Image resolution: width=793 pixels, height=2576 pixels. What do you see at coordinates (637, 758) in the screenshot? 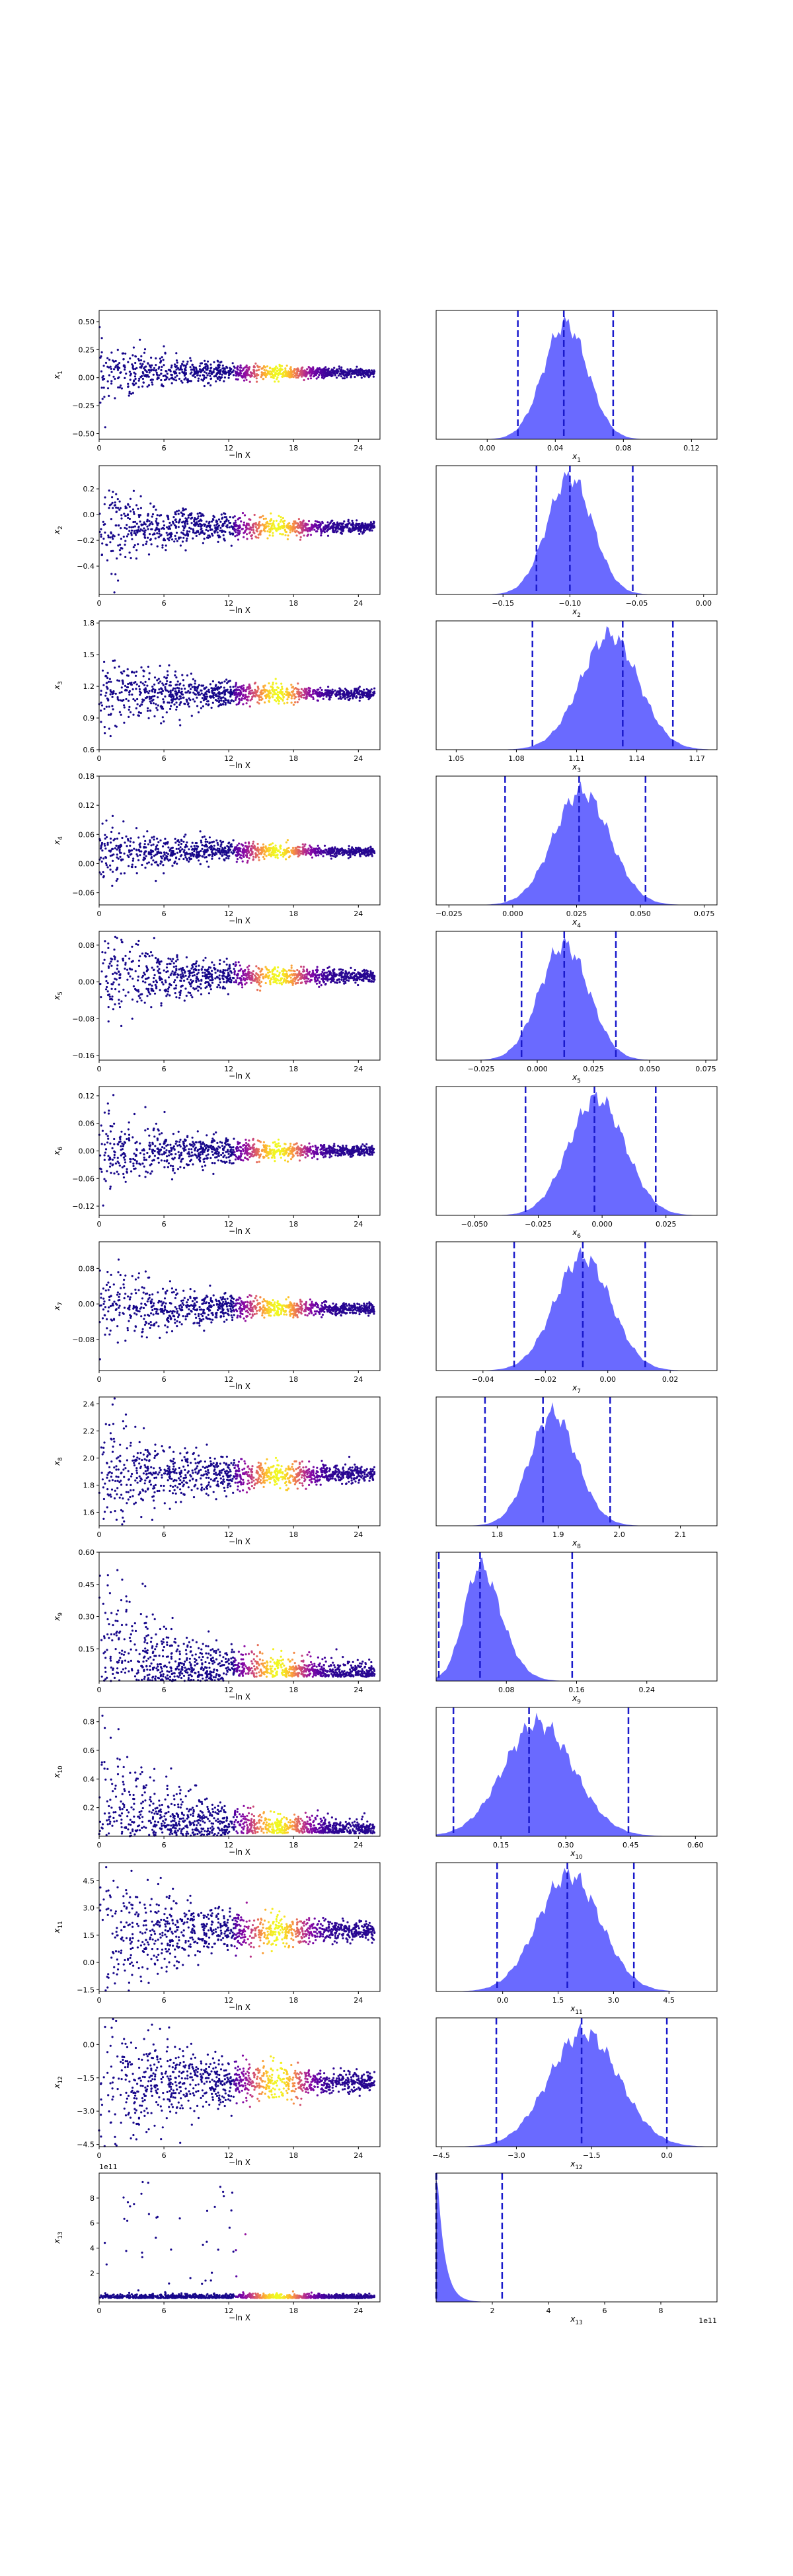
I see `x-tick-label: 1.14` at bounding box center [637, 758].